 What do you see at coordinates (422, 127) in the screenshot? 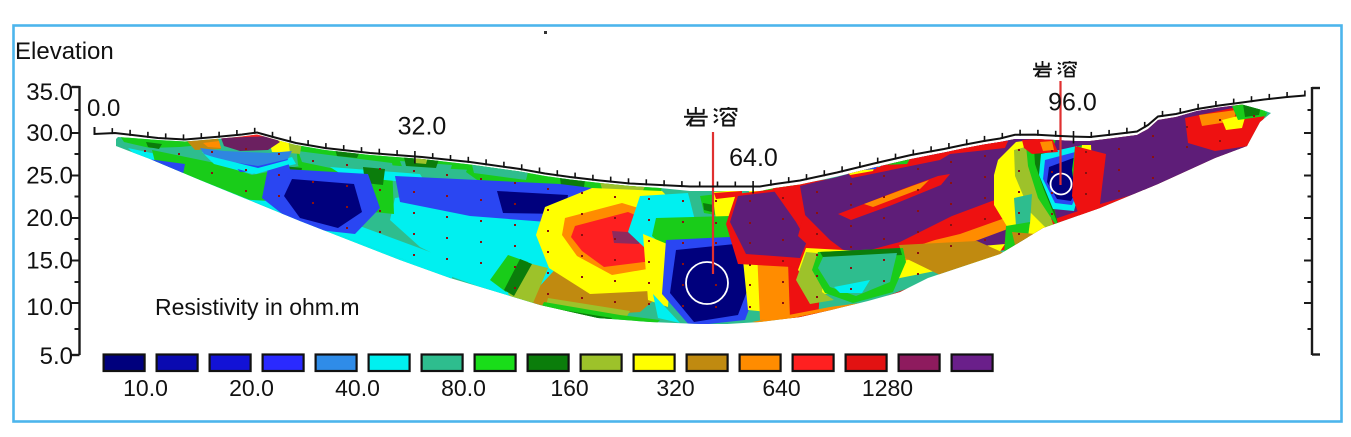
I see `svg-text: 32.0` at bounding box center [422, 127].